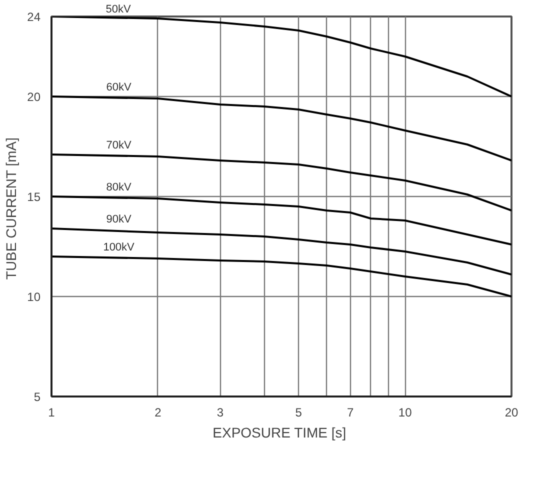 This screenshot has width=554, height=480. What do you see at coordinates (298, 413) in the screenshot?
I see `x-tick-label: 5` at bounding box center [298, 413].